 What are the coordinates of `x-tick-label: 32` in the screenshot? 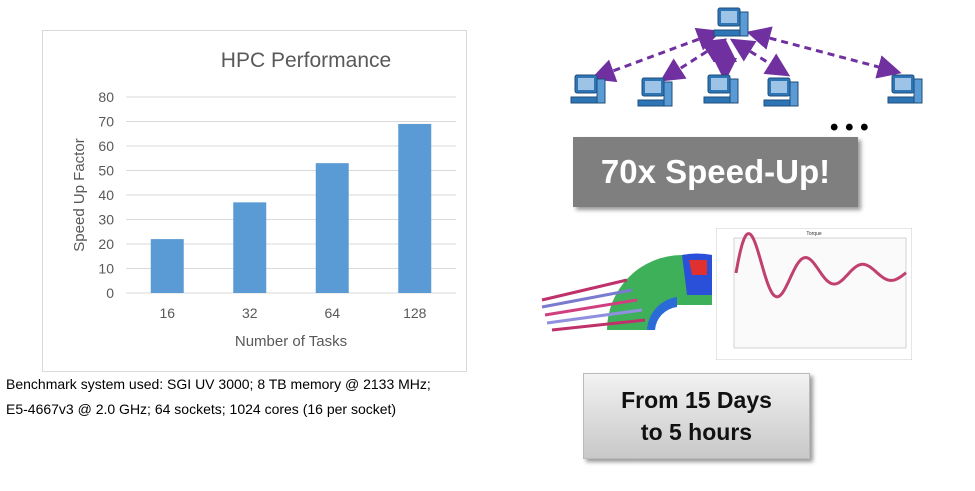 It's located at (250, 313).